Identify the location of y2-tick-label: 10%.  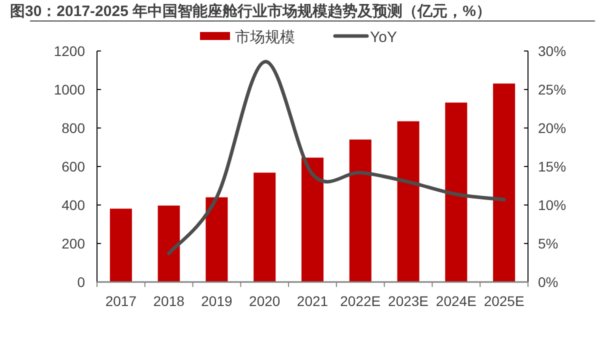
(552, 205).